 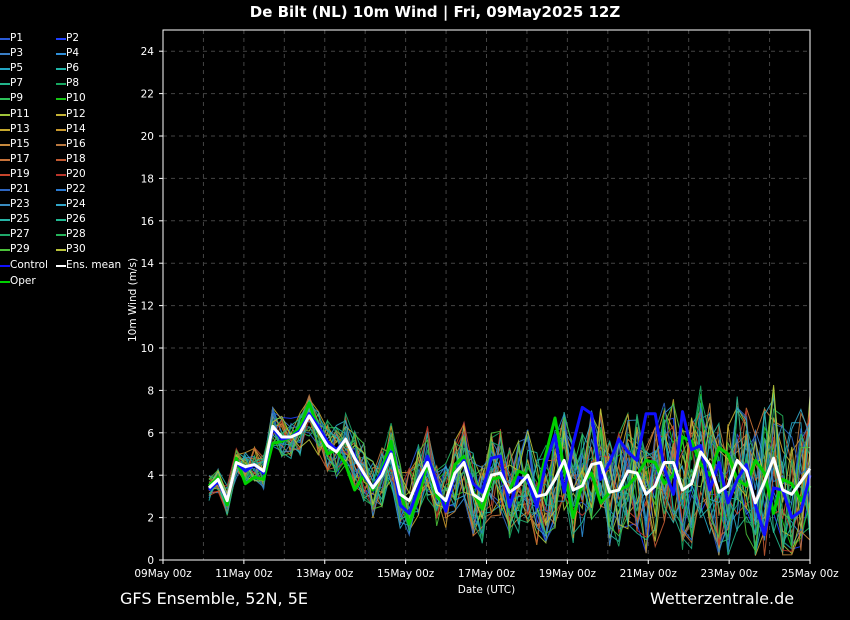 What do you see at coordinates (20, 158) in the screenshot?
I see `legend-label: P17` at bounding box center [20, 158].